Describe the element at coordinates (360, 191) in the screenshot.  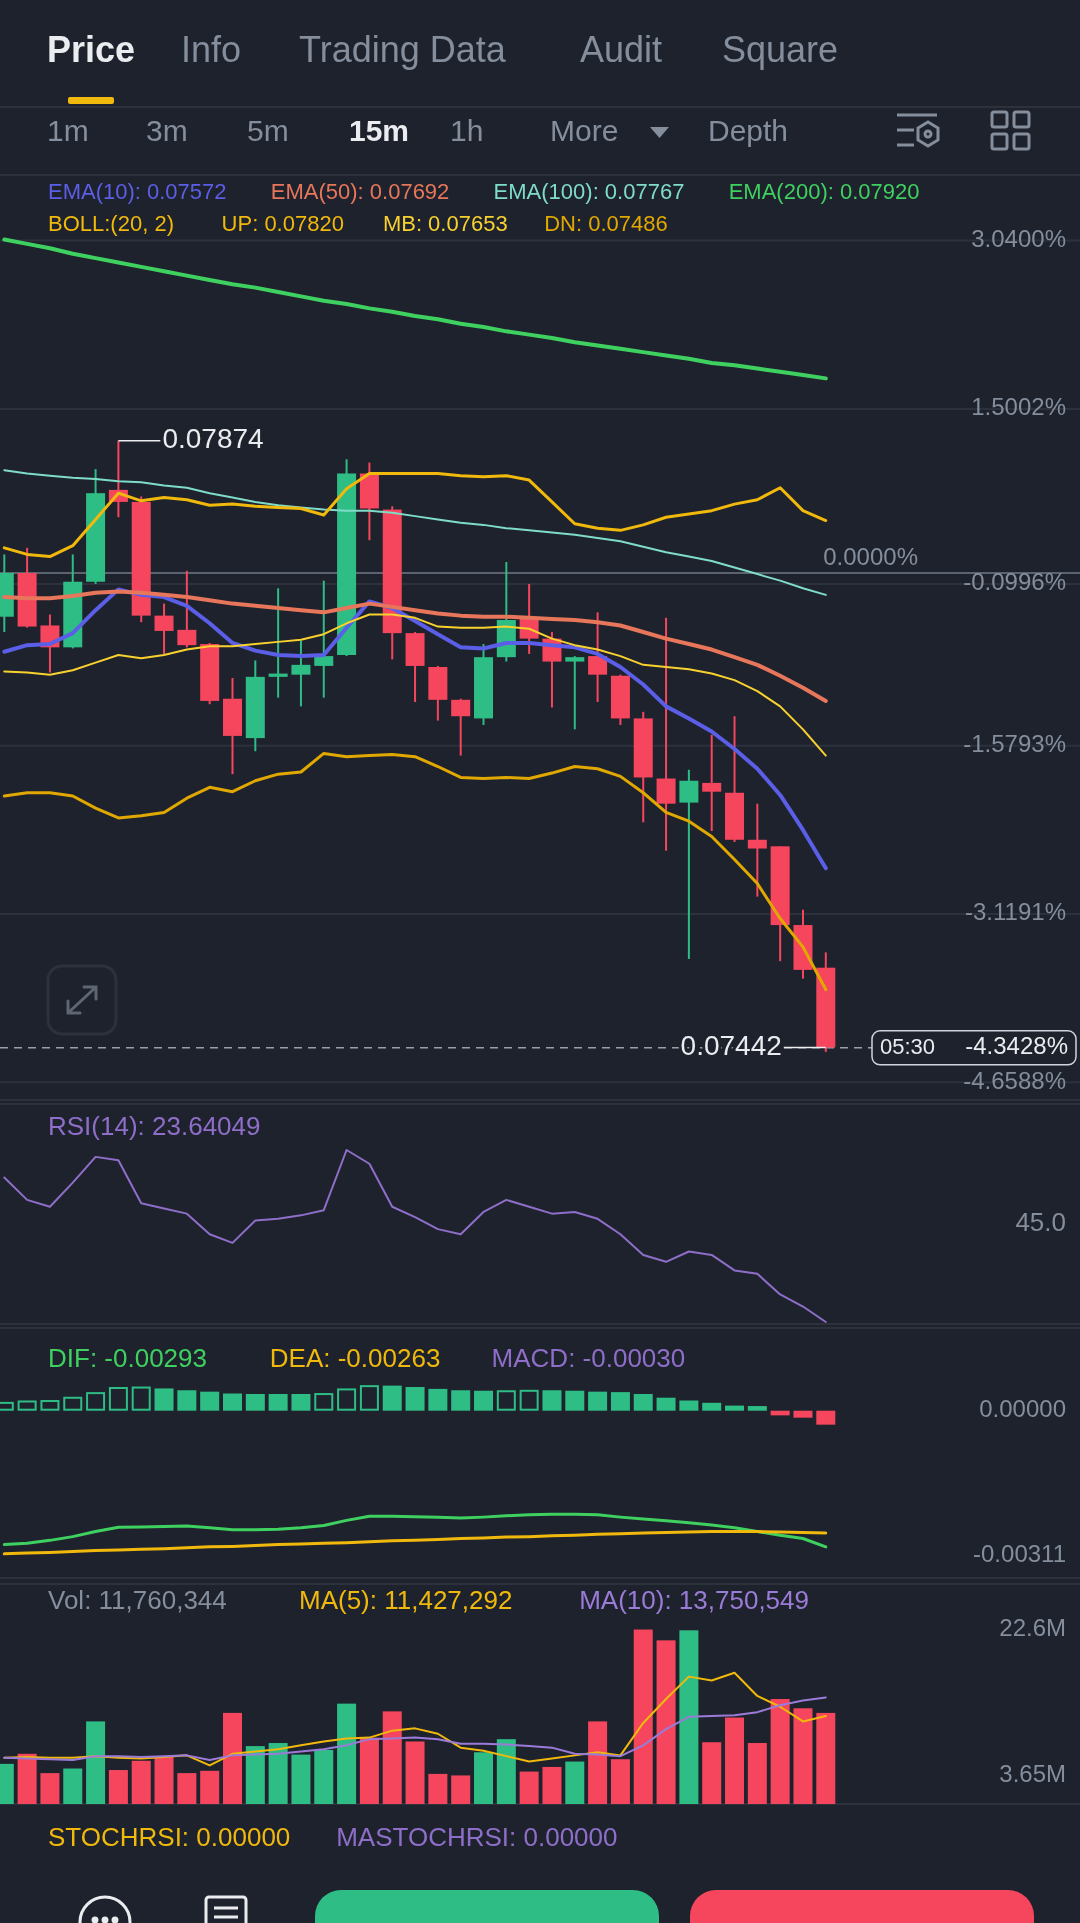
I see `text: EMA(50): 0.07692` at that location.